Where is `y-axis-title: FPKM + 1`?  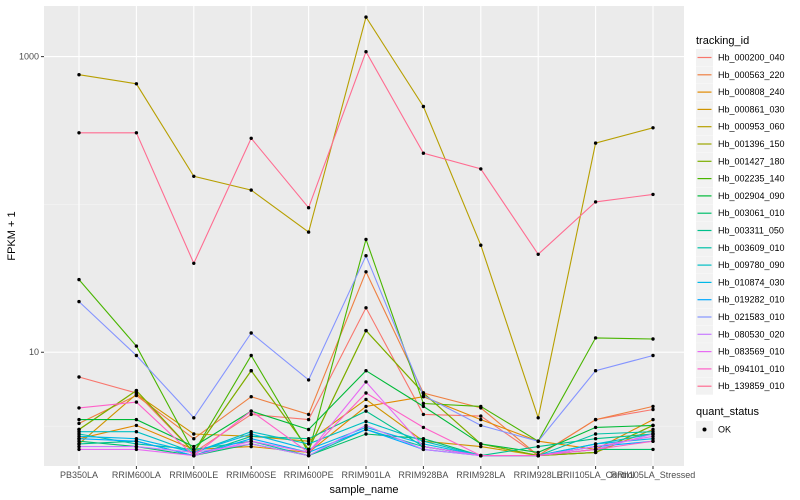 y-axis-title: FPKM + 1 is located at coordinates (12, 235).